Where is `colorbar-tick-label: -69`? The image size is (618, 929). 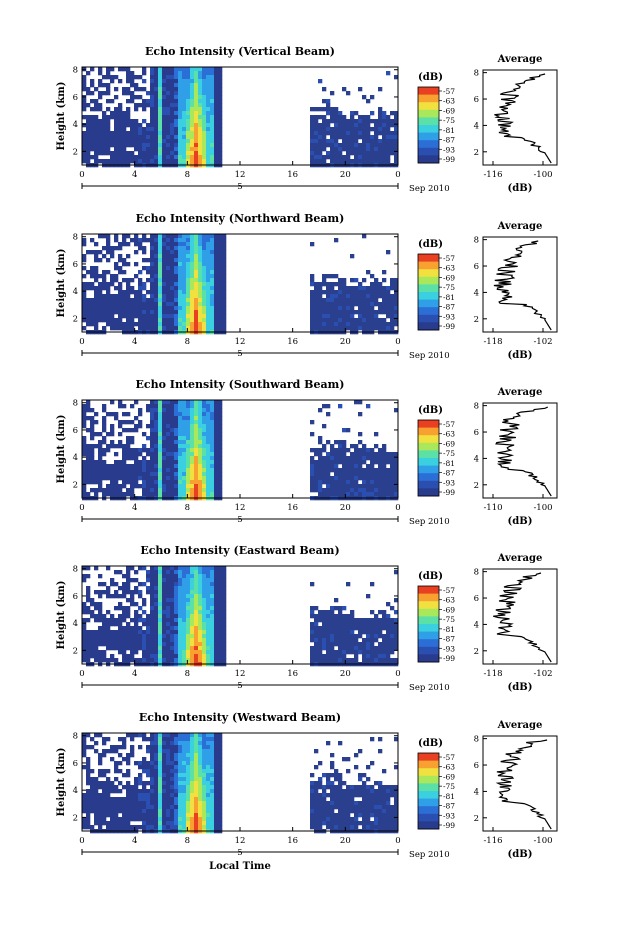 colorbar-tick-label: -69 is located at coordinates (449, 277).